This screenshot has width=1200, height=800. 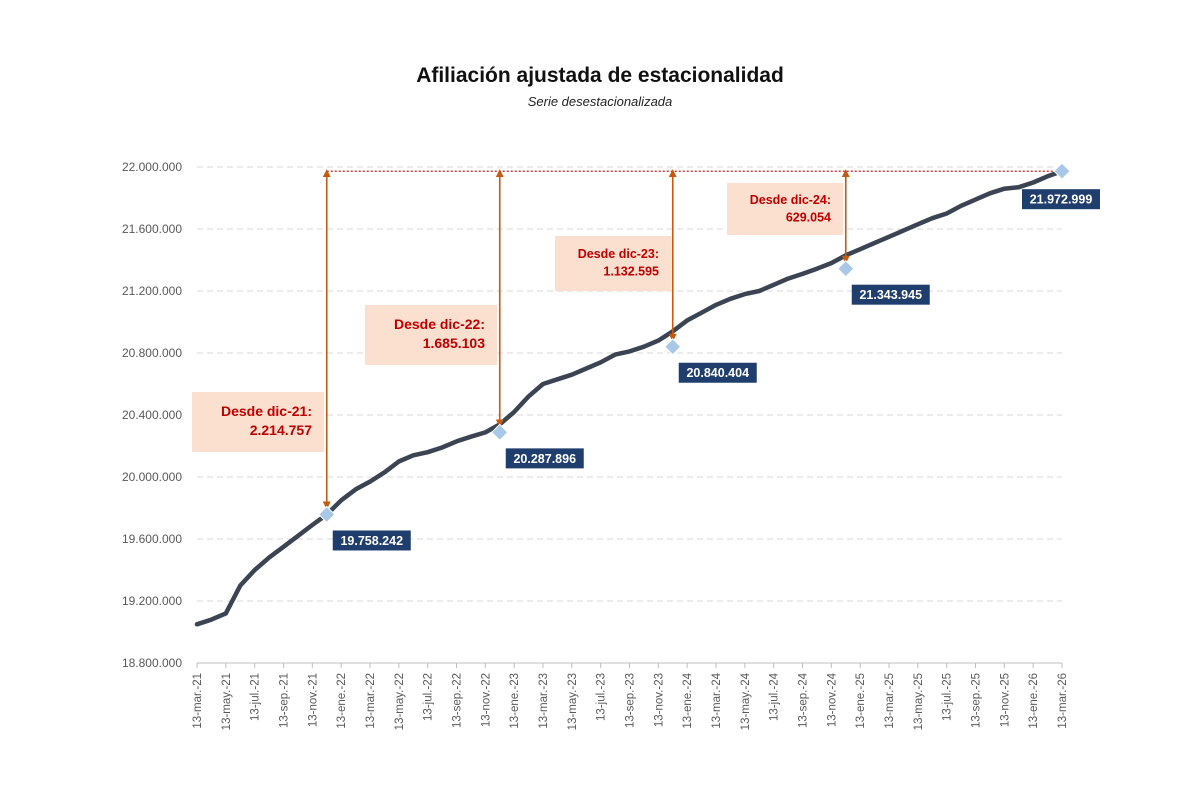 What do you see at coordinates (285, 700) in the screenshot?
I see `x-tick-label: 13-sep.-21` at bounding box center [285, 700].